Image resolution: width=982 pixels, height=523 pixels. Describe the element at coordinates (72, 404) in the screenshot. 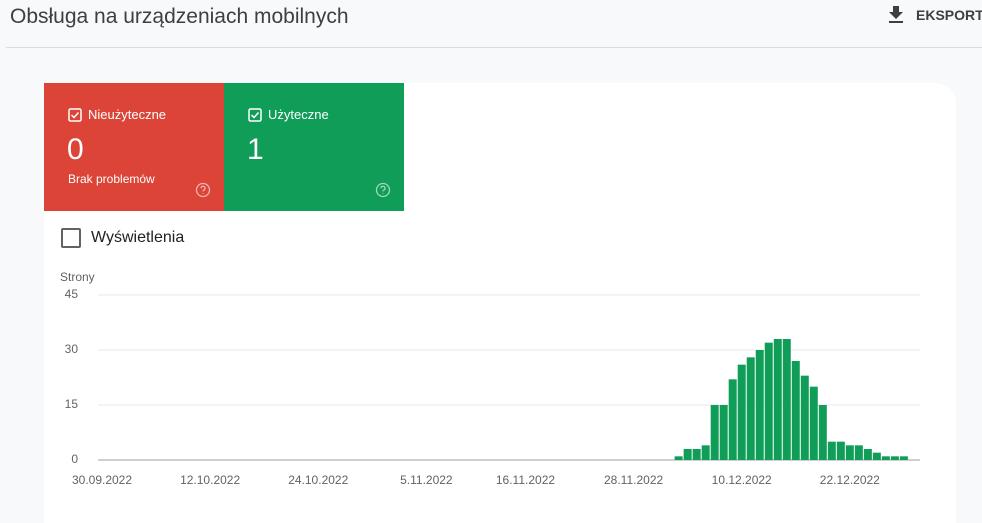

I see `y-tick-label: 15` at that location.